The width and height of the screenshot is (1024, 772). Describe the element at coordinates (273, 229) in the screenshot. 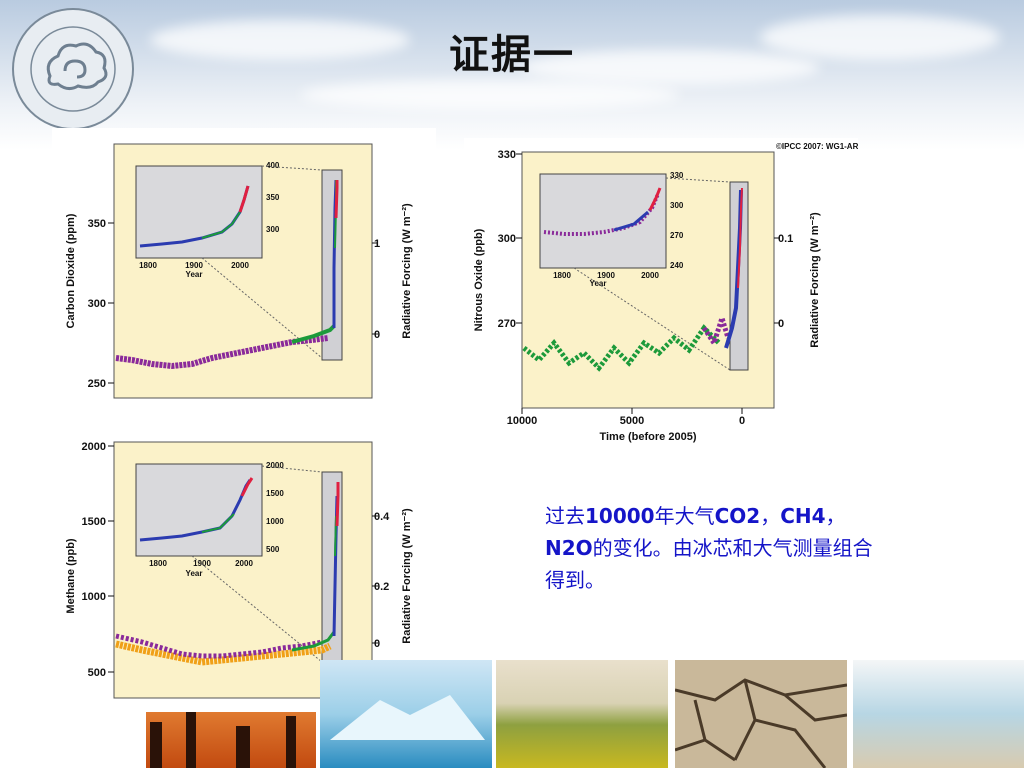

I see `co2-inset-ytick-300: 300` at that location.